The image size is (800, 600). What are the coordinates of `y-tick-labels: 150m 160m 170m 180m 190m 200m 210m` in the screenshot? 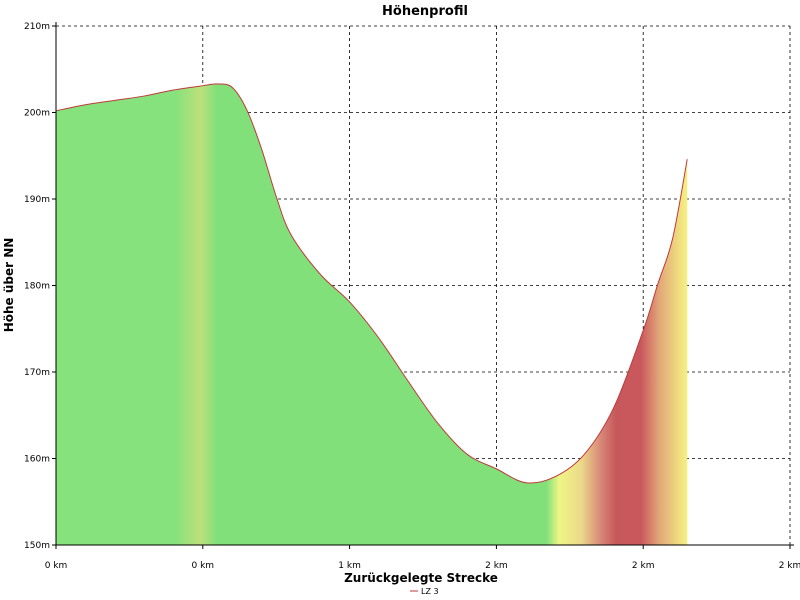 It's located at (37, 286).